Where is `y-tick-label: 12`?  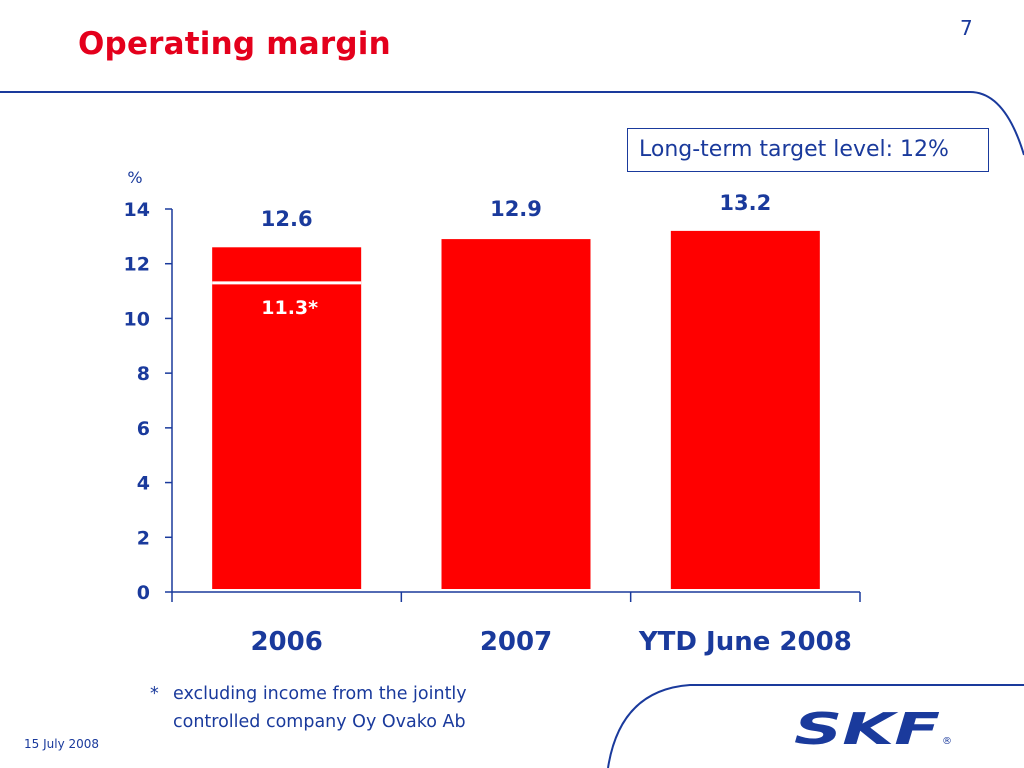
y-tick-label: 12 is located at coordinates (137, 265).